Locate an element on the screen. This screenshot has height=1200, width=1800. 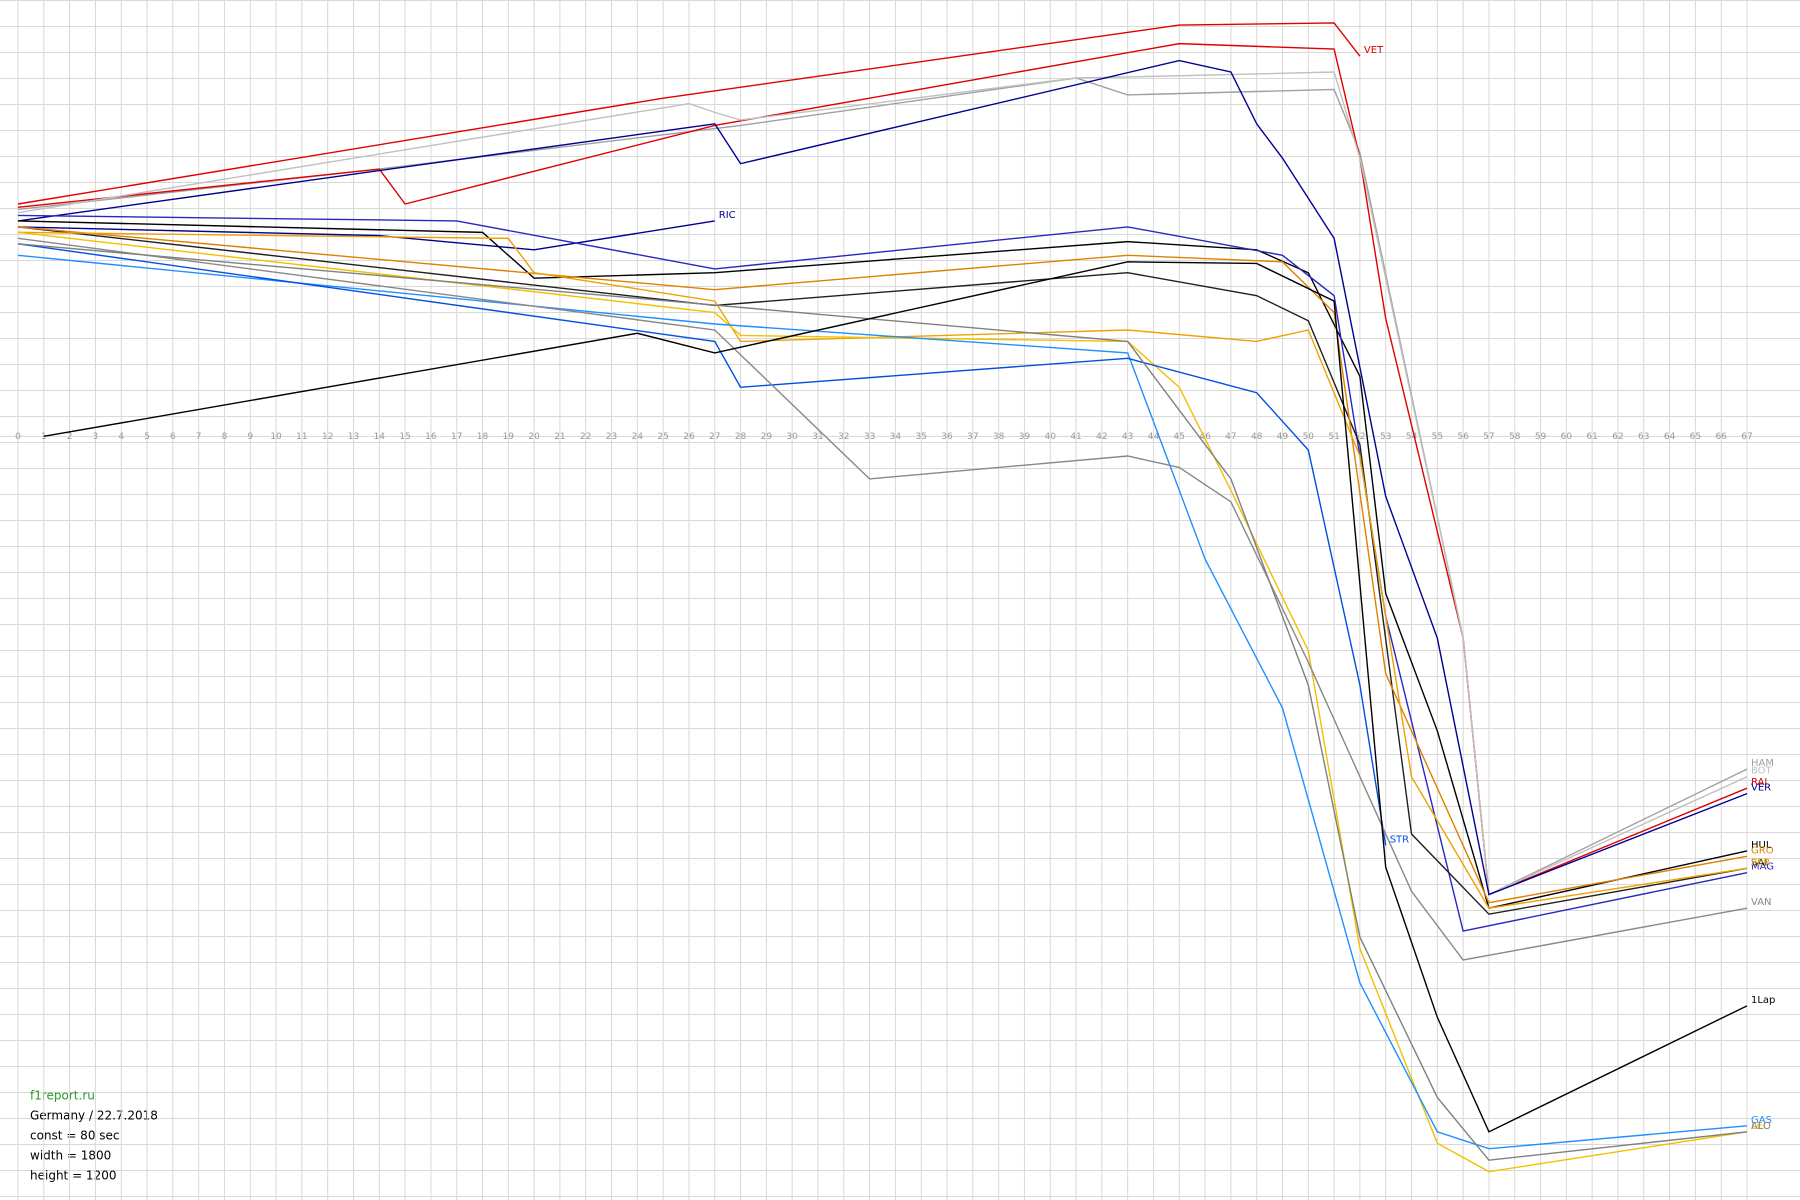
x-tick-label: 13 is located at coordinates (353, 437).